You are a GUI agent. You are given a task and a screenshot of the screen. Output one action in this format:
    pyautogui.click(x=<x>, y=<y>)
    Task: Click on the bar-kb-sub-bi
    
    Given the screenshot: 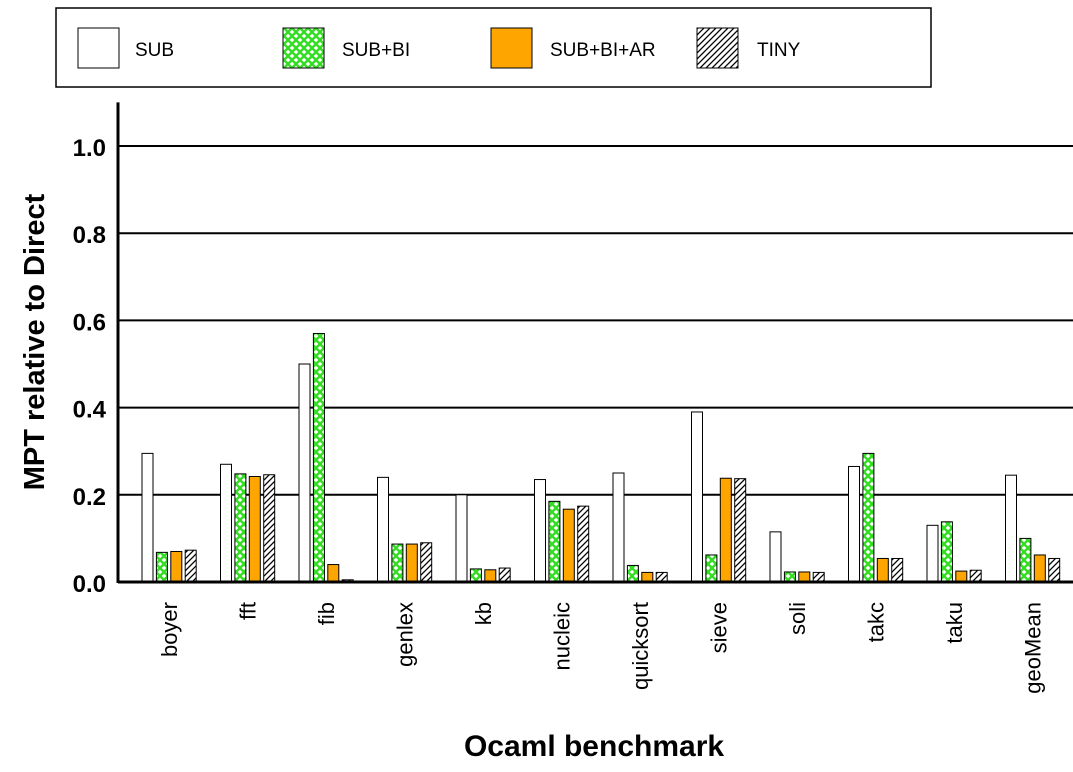 What is the action you would take?
    pyautogui.click(x=475, y=575)
    